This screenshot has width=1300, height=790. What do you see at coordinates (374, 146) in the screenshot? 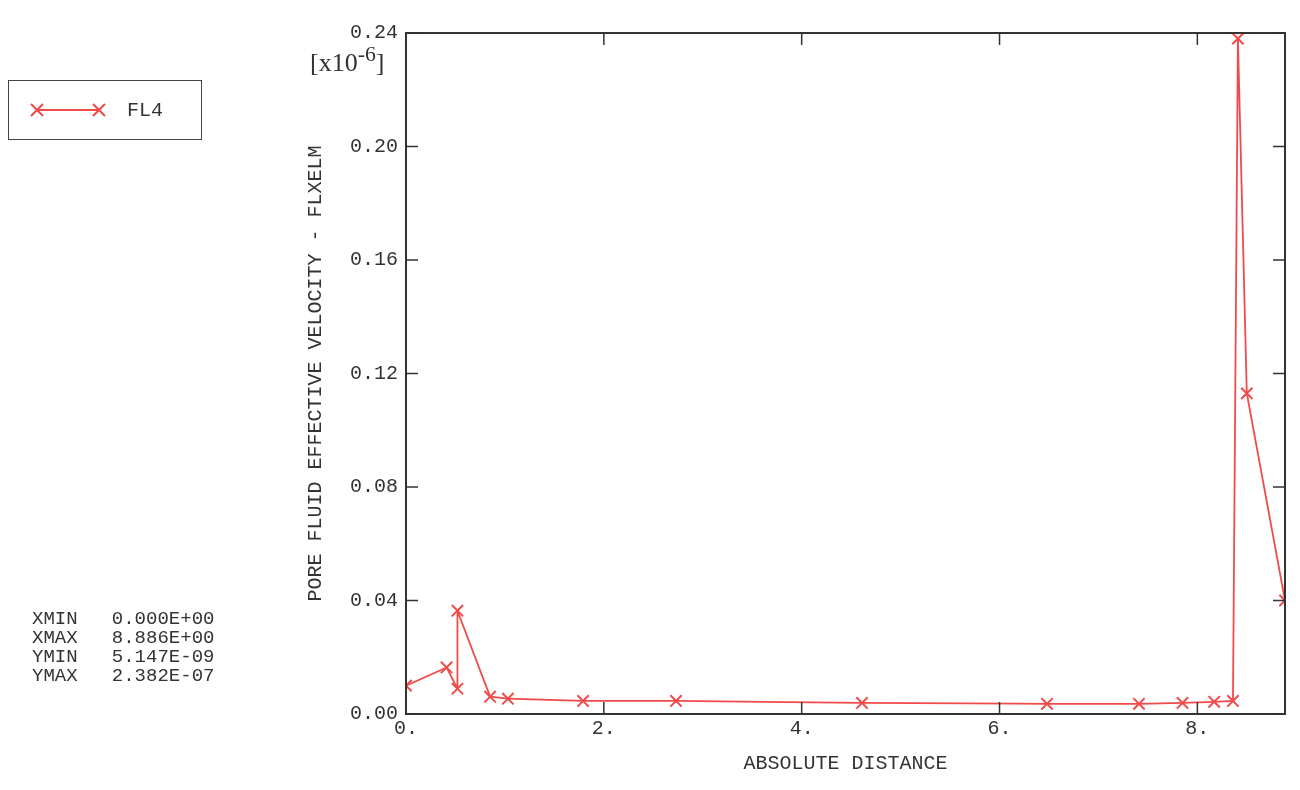
I see `y-tick-label: 0.20` at bounding box center [374, 146].